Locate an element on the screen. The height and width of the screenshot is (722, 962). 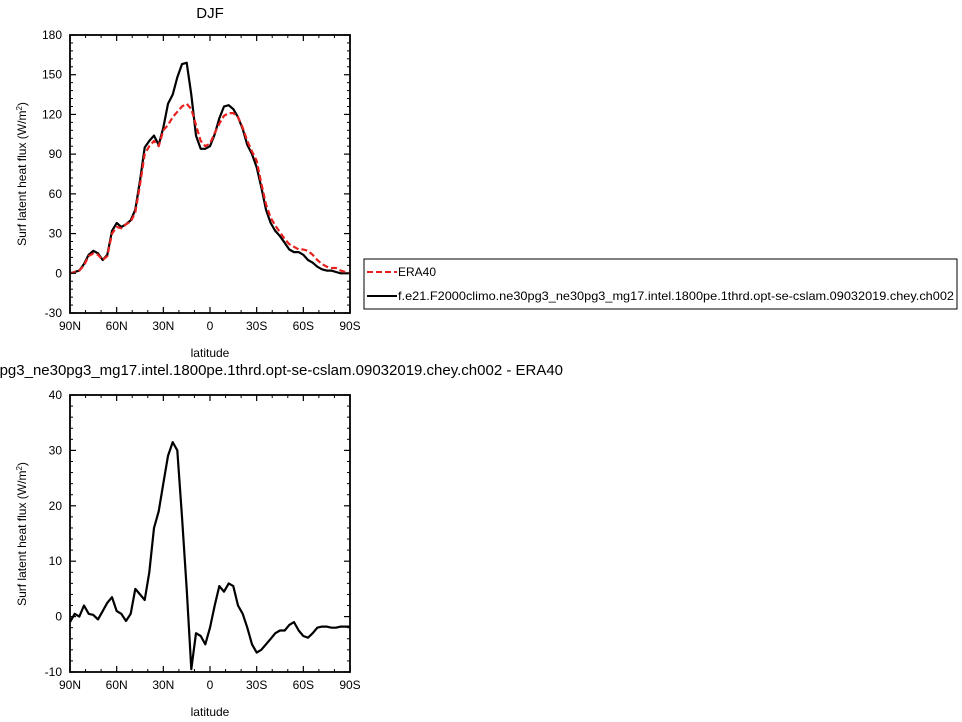
djf-y-axis-label-sup: 2 is located at coordinates (19, 108).